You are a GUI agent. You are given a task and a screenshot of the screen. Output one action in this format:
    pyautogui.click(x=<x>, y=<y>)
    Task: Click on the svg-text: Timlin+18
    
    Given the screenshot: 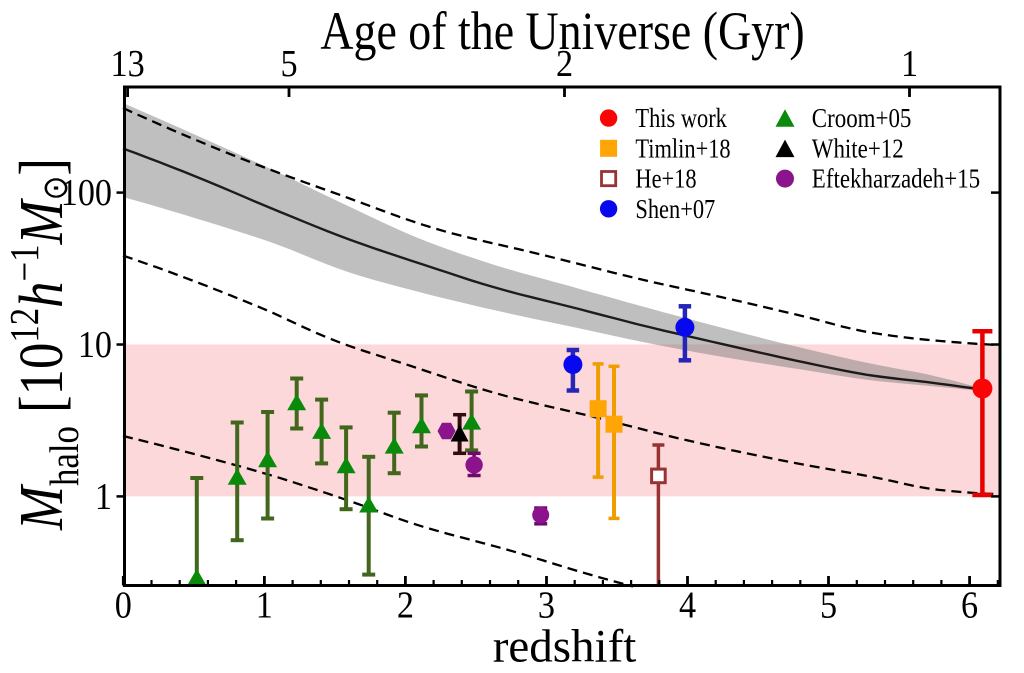 What is the action you would take?
    pyautogui.click(x=682, y=148)
    